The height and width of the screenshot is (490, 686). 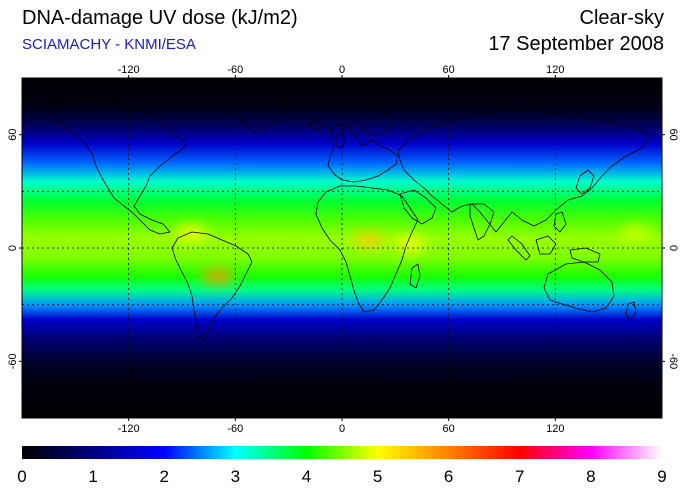 What do you see at coordinates (374, 122) in the screenshot?
I see `coast-scandinavia` at bounding box center [374, 122].